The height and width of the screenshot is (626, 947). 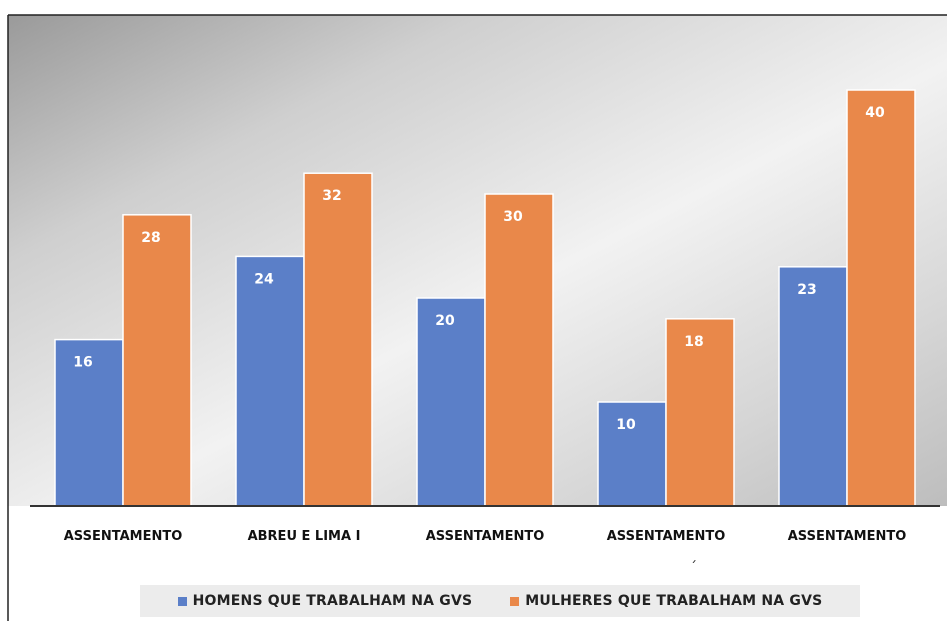 I want to click on legend-item-homens: HOMENS QUE TRABALHAM NA GVS, so click(x=325, y=601).